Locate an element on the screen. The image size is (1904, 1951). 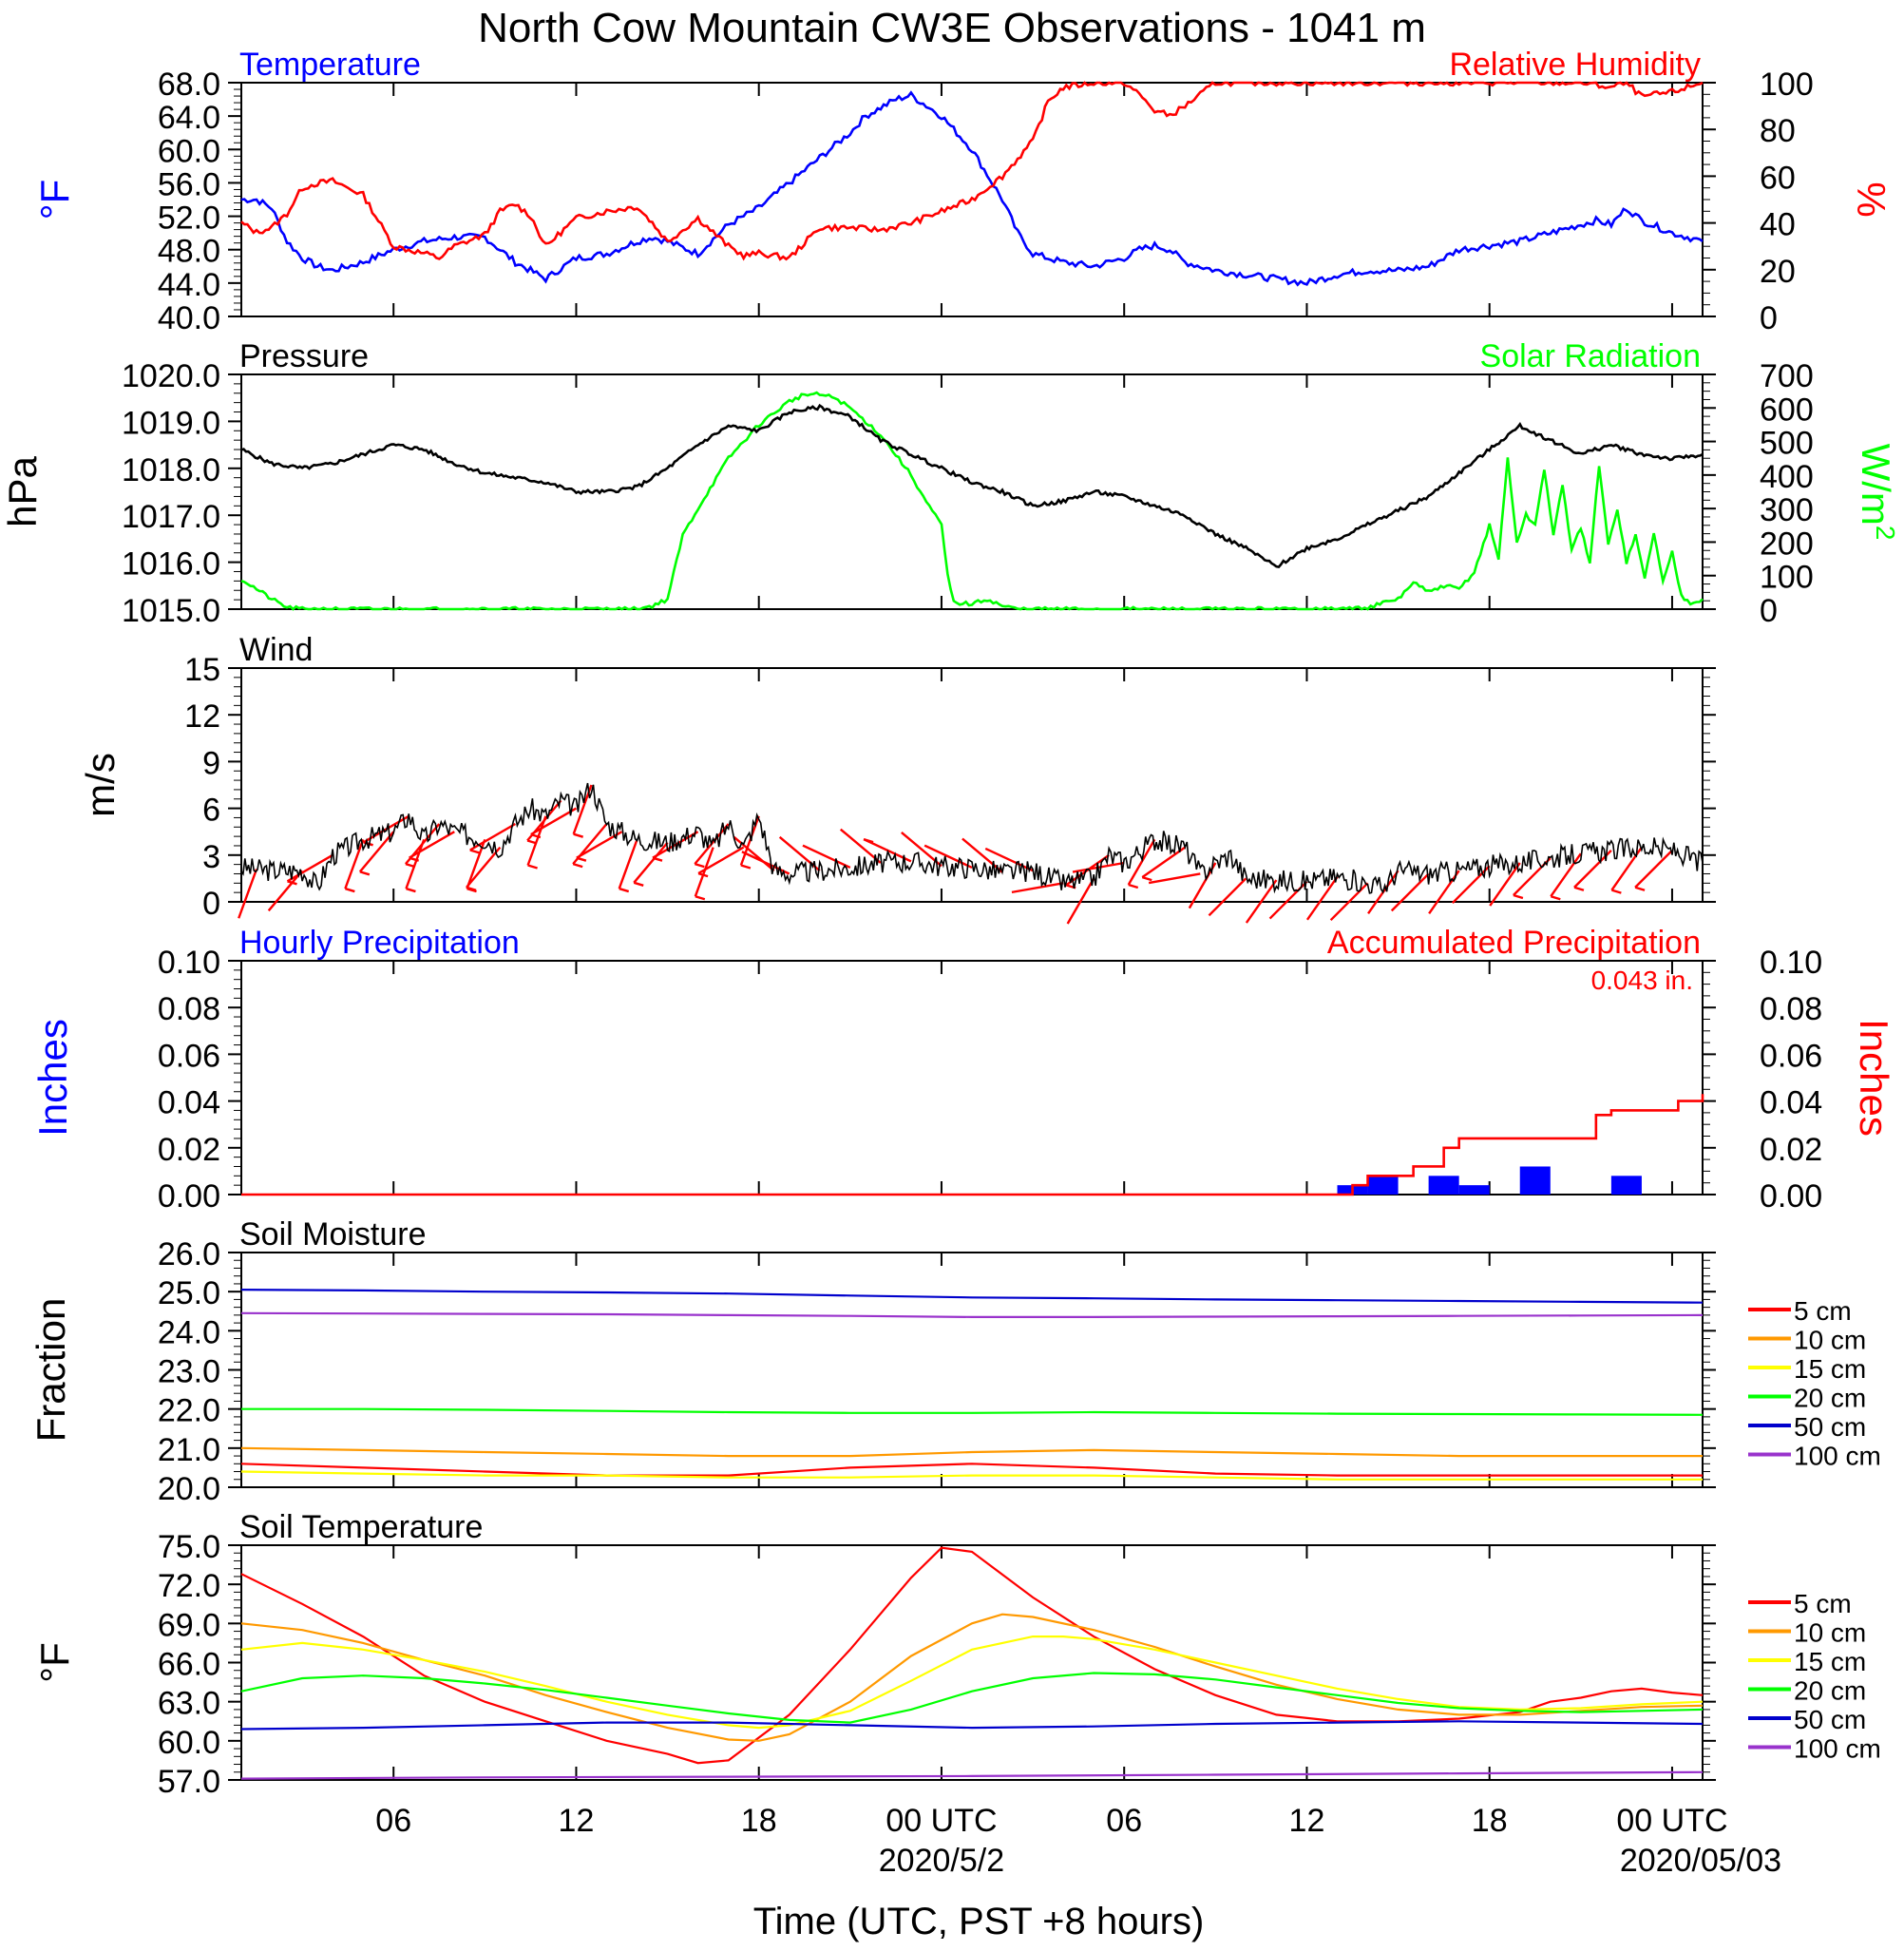
right-tick-label: 300 is located at coordinates (1787, 510).